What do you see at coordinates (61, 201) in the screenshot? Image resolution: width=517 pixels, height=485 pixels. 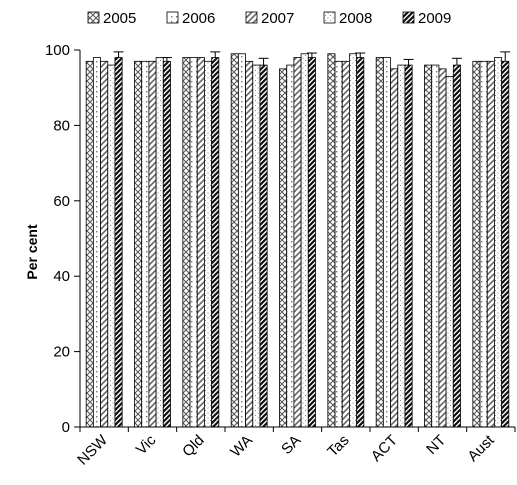 I see `y-tick-label: 60` at bounding box center [61, 201].